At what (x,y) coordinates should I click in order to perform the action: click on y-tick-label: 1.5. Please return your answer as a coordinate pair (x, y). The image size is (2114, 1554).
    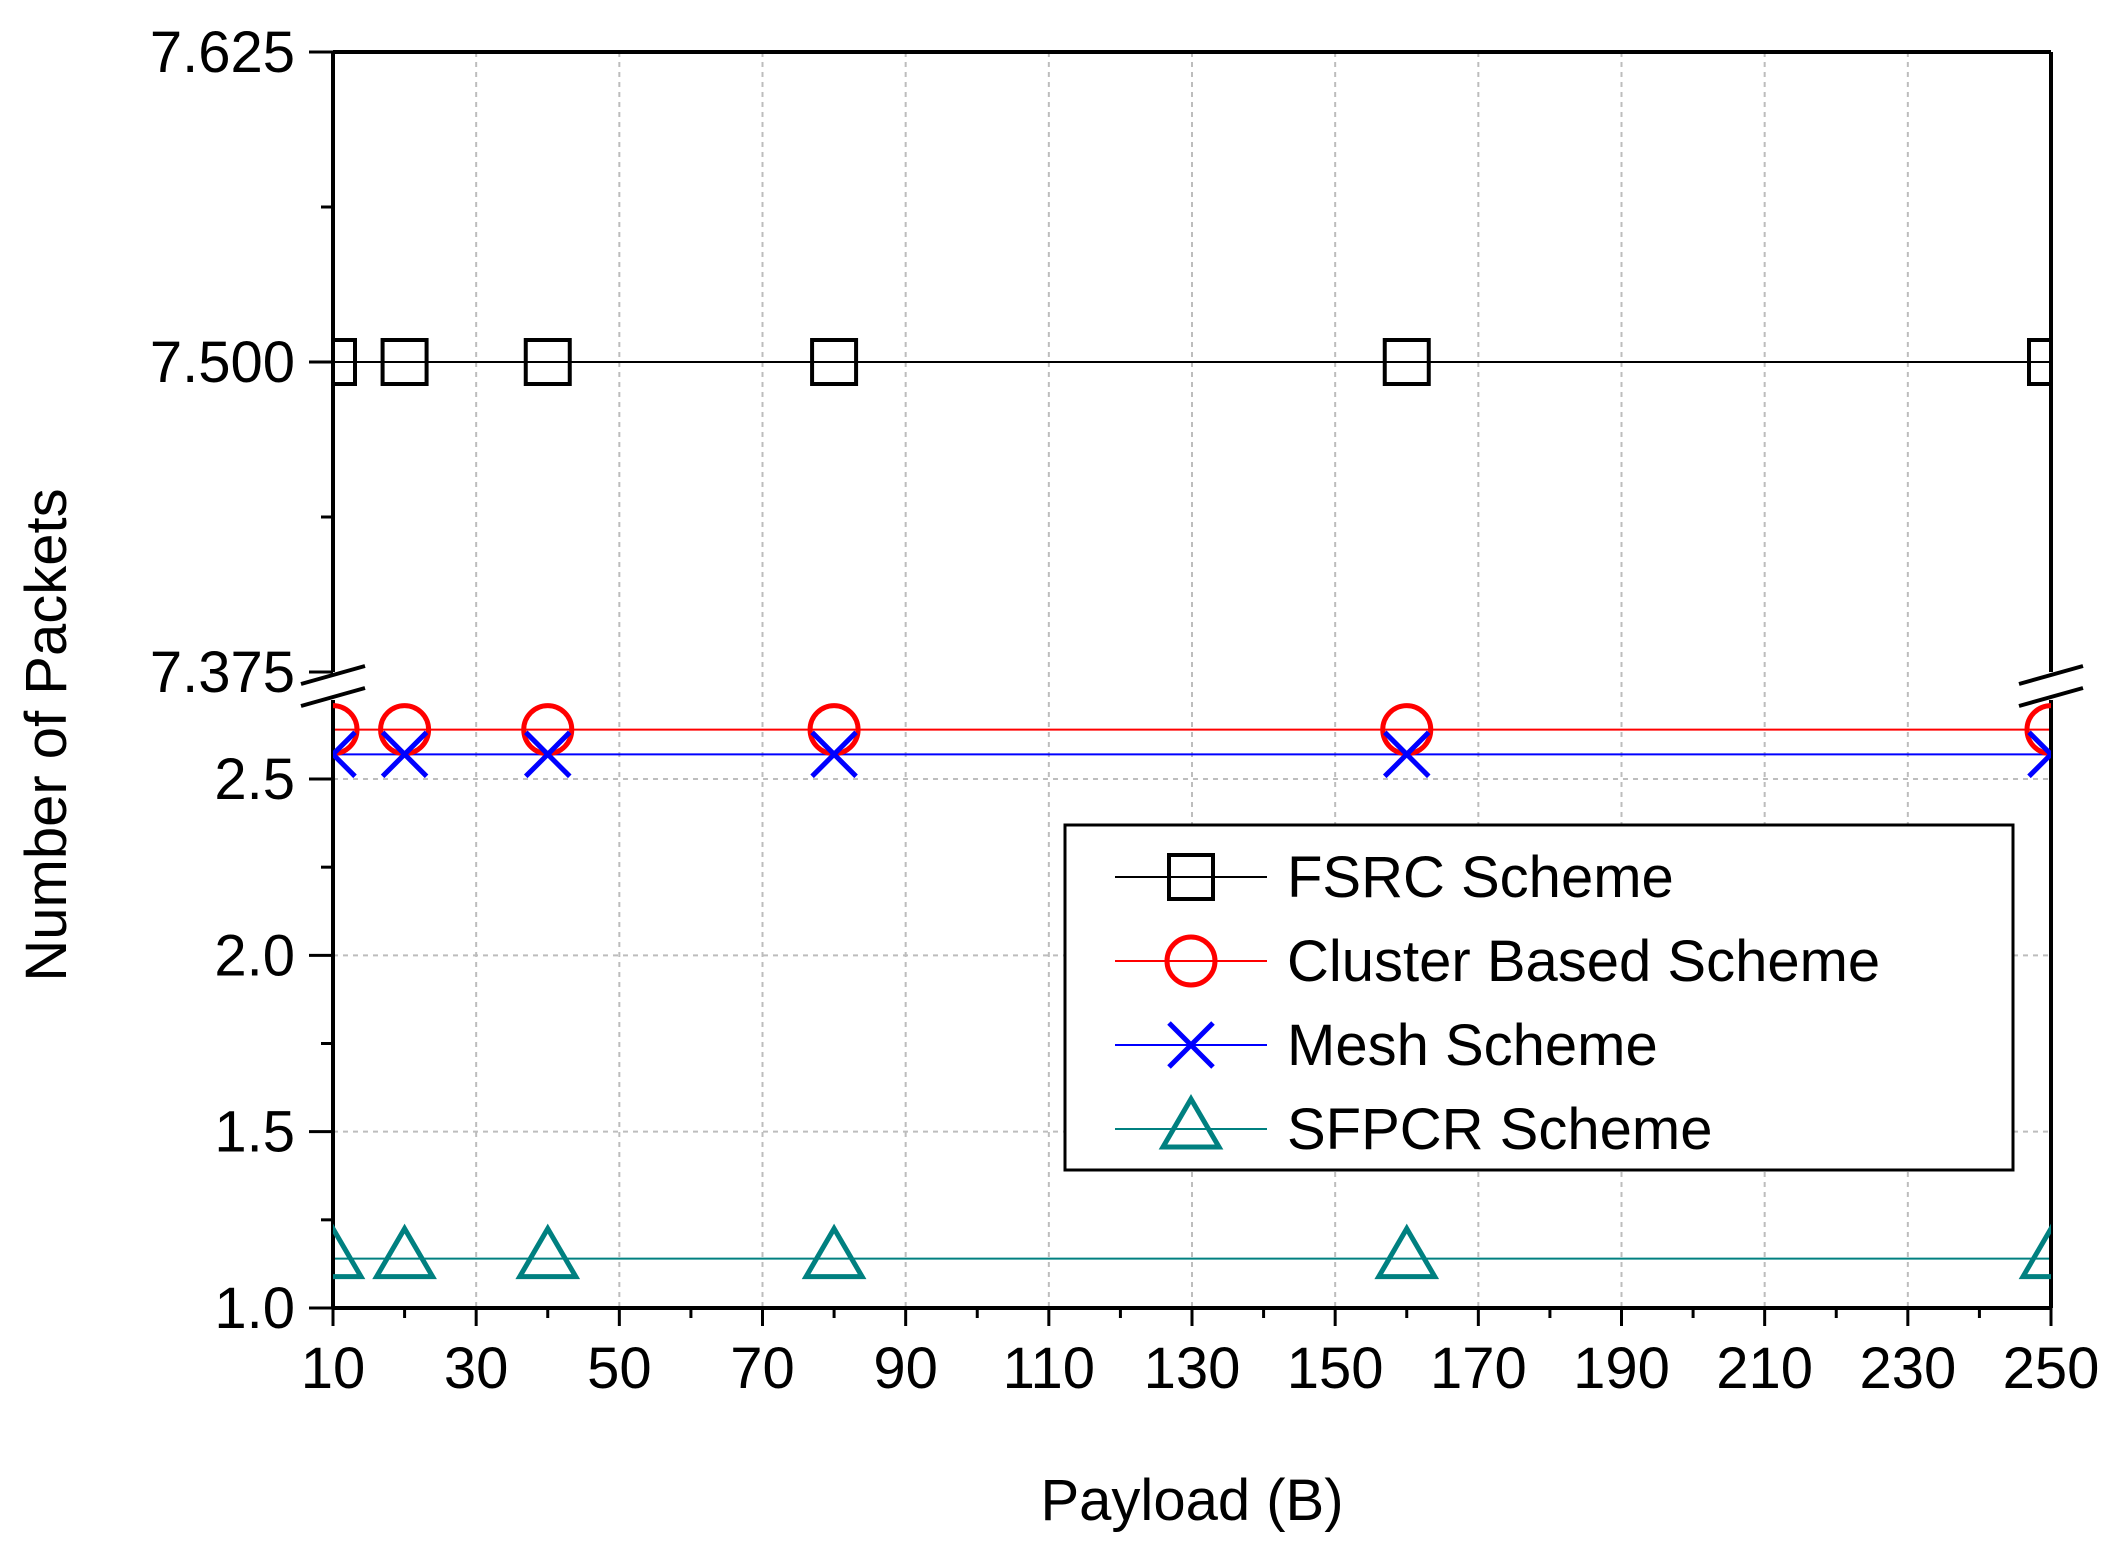
    Looking at the image, I should click on (254, 1132).